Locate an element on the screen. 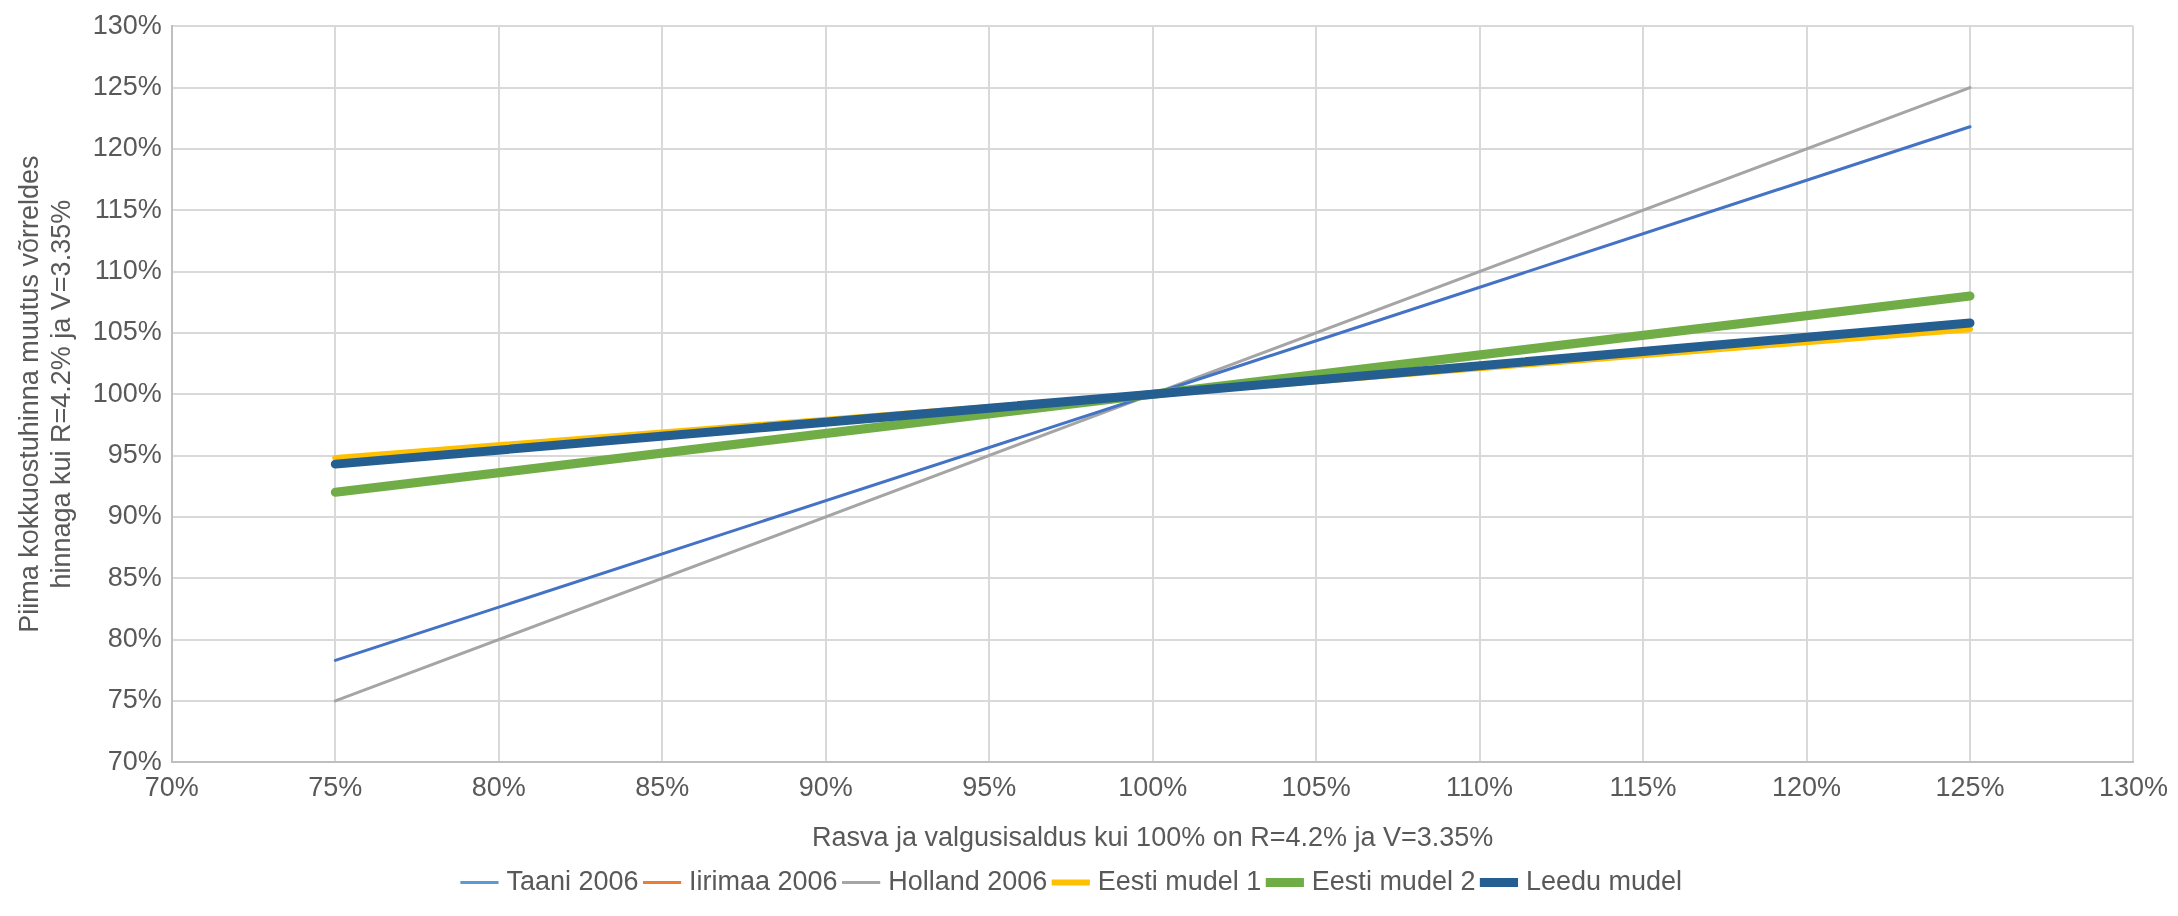 This screenshot has height=916, width=2178. legend-label: Holland 2006 is located at coordinates (968, 880).